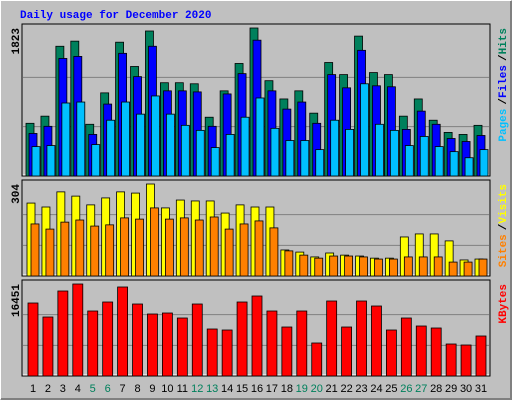 Image resolution: width=512 pixels, height=400 pixels. I want to click on legend-entry: Pages, so click(504, 125).